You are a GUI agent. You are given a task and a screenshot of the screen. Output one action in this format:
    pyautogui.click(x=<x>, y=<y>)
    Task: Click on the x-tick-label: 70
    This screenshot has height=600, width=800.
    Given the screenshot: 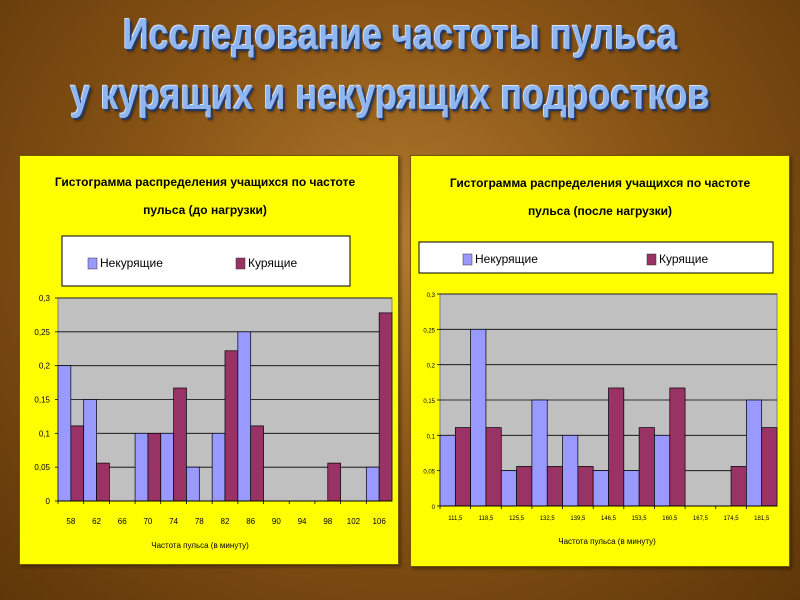 What is the action you would take?
    pyautogui.click(x=147, y=521)
    